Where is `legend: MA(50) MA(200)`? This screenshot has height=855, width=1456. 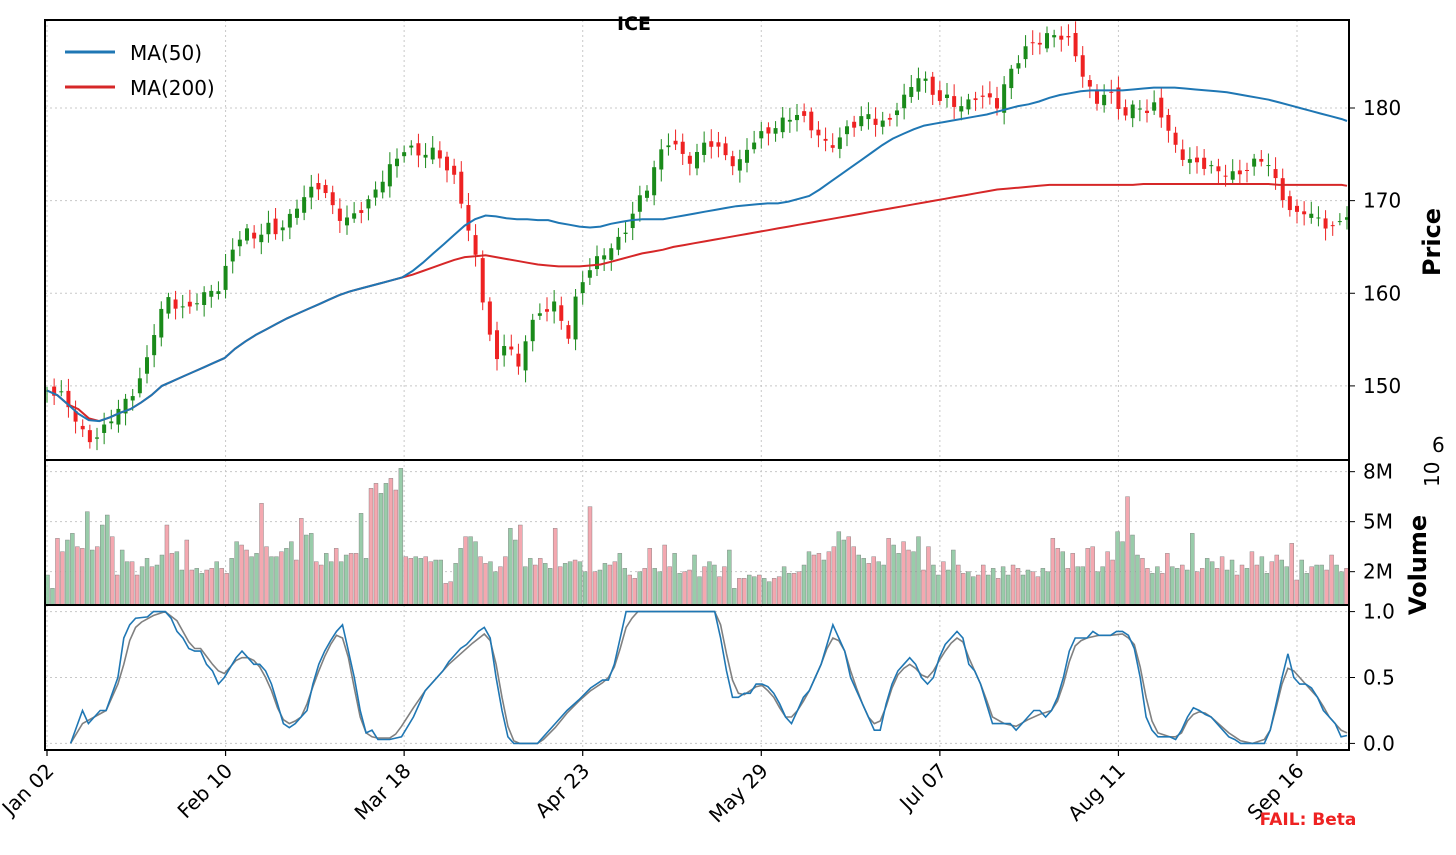 legend: MA(50) MA(200) is located at coordinates (140, 70).